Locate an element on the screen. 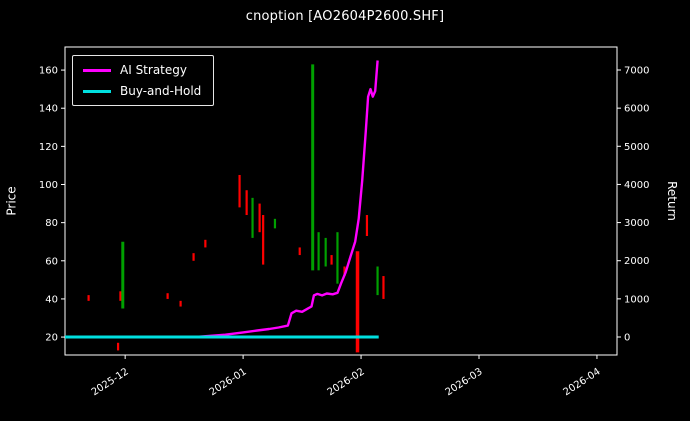 Image resolution: width=690 pixels, height=421 pixels. legend-label: Buy-and-Hold is located at coordinates (161, 91).